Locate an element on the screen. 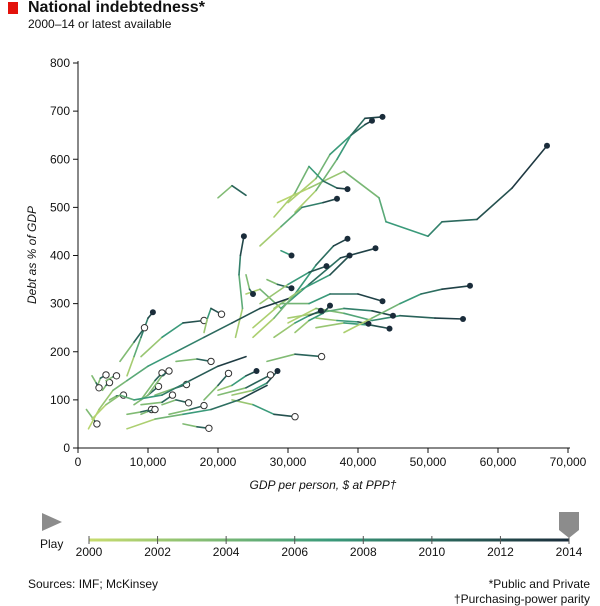 This screenshot has width=600, height=606. y-tick-label: 0 is located at coordinates (66, 448).